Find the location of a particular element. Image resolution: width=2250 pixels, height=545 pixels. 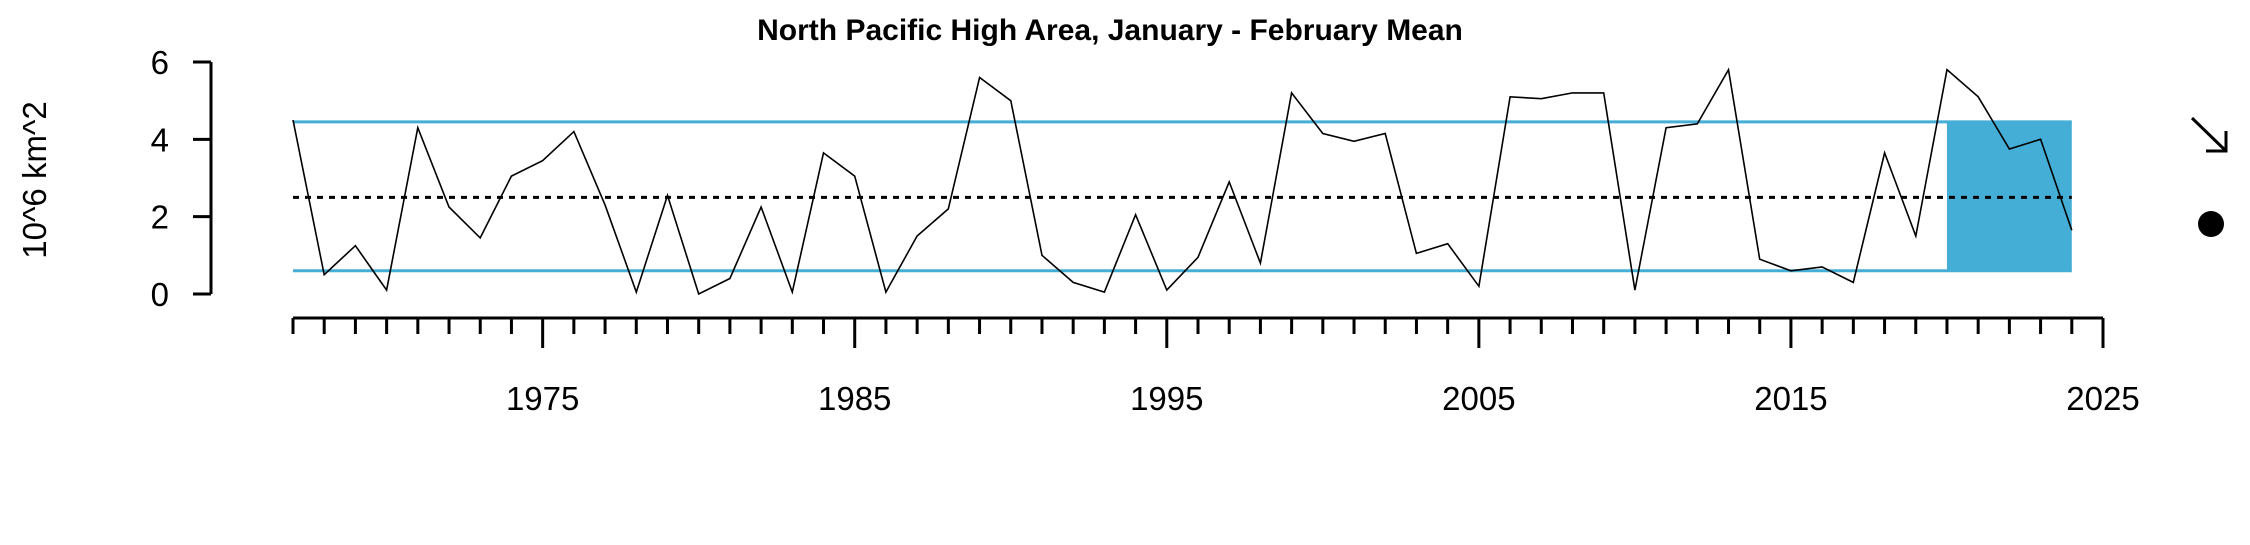

indicators is located at coordinates (2209, 177).